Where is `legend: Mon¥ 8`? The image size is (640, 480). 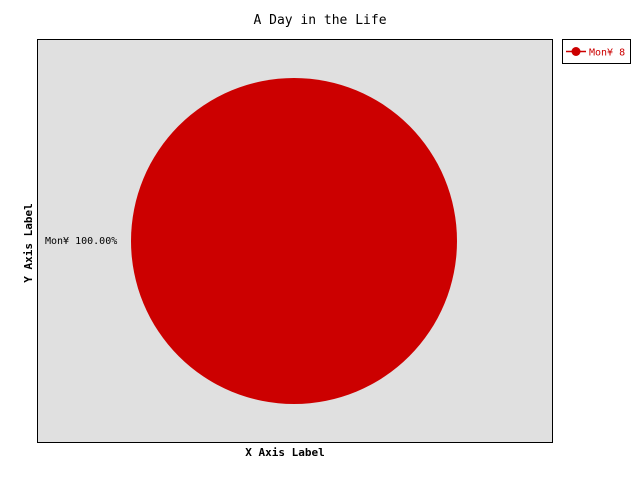 legend: Mon¥ 8 is located at coordinates (596, 51).